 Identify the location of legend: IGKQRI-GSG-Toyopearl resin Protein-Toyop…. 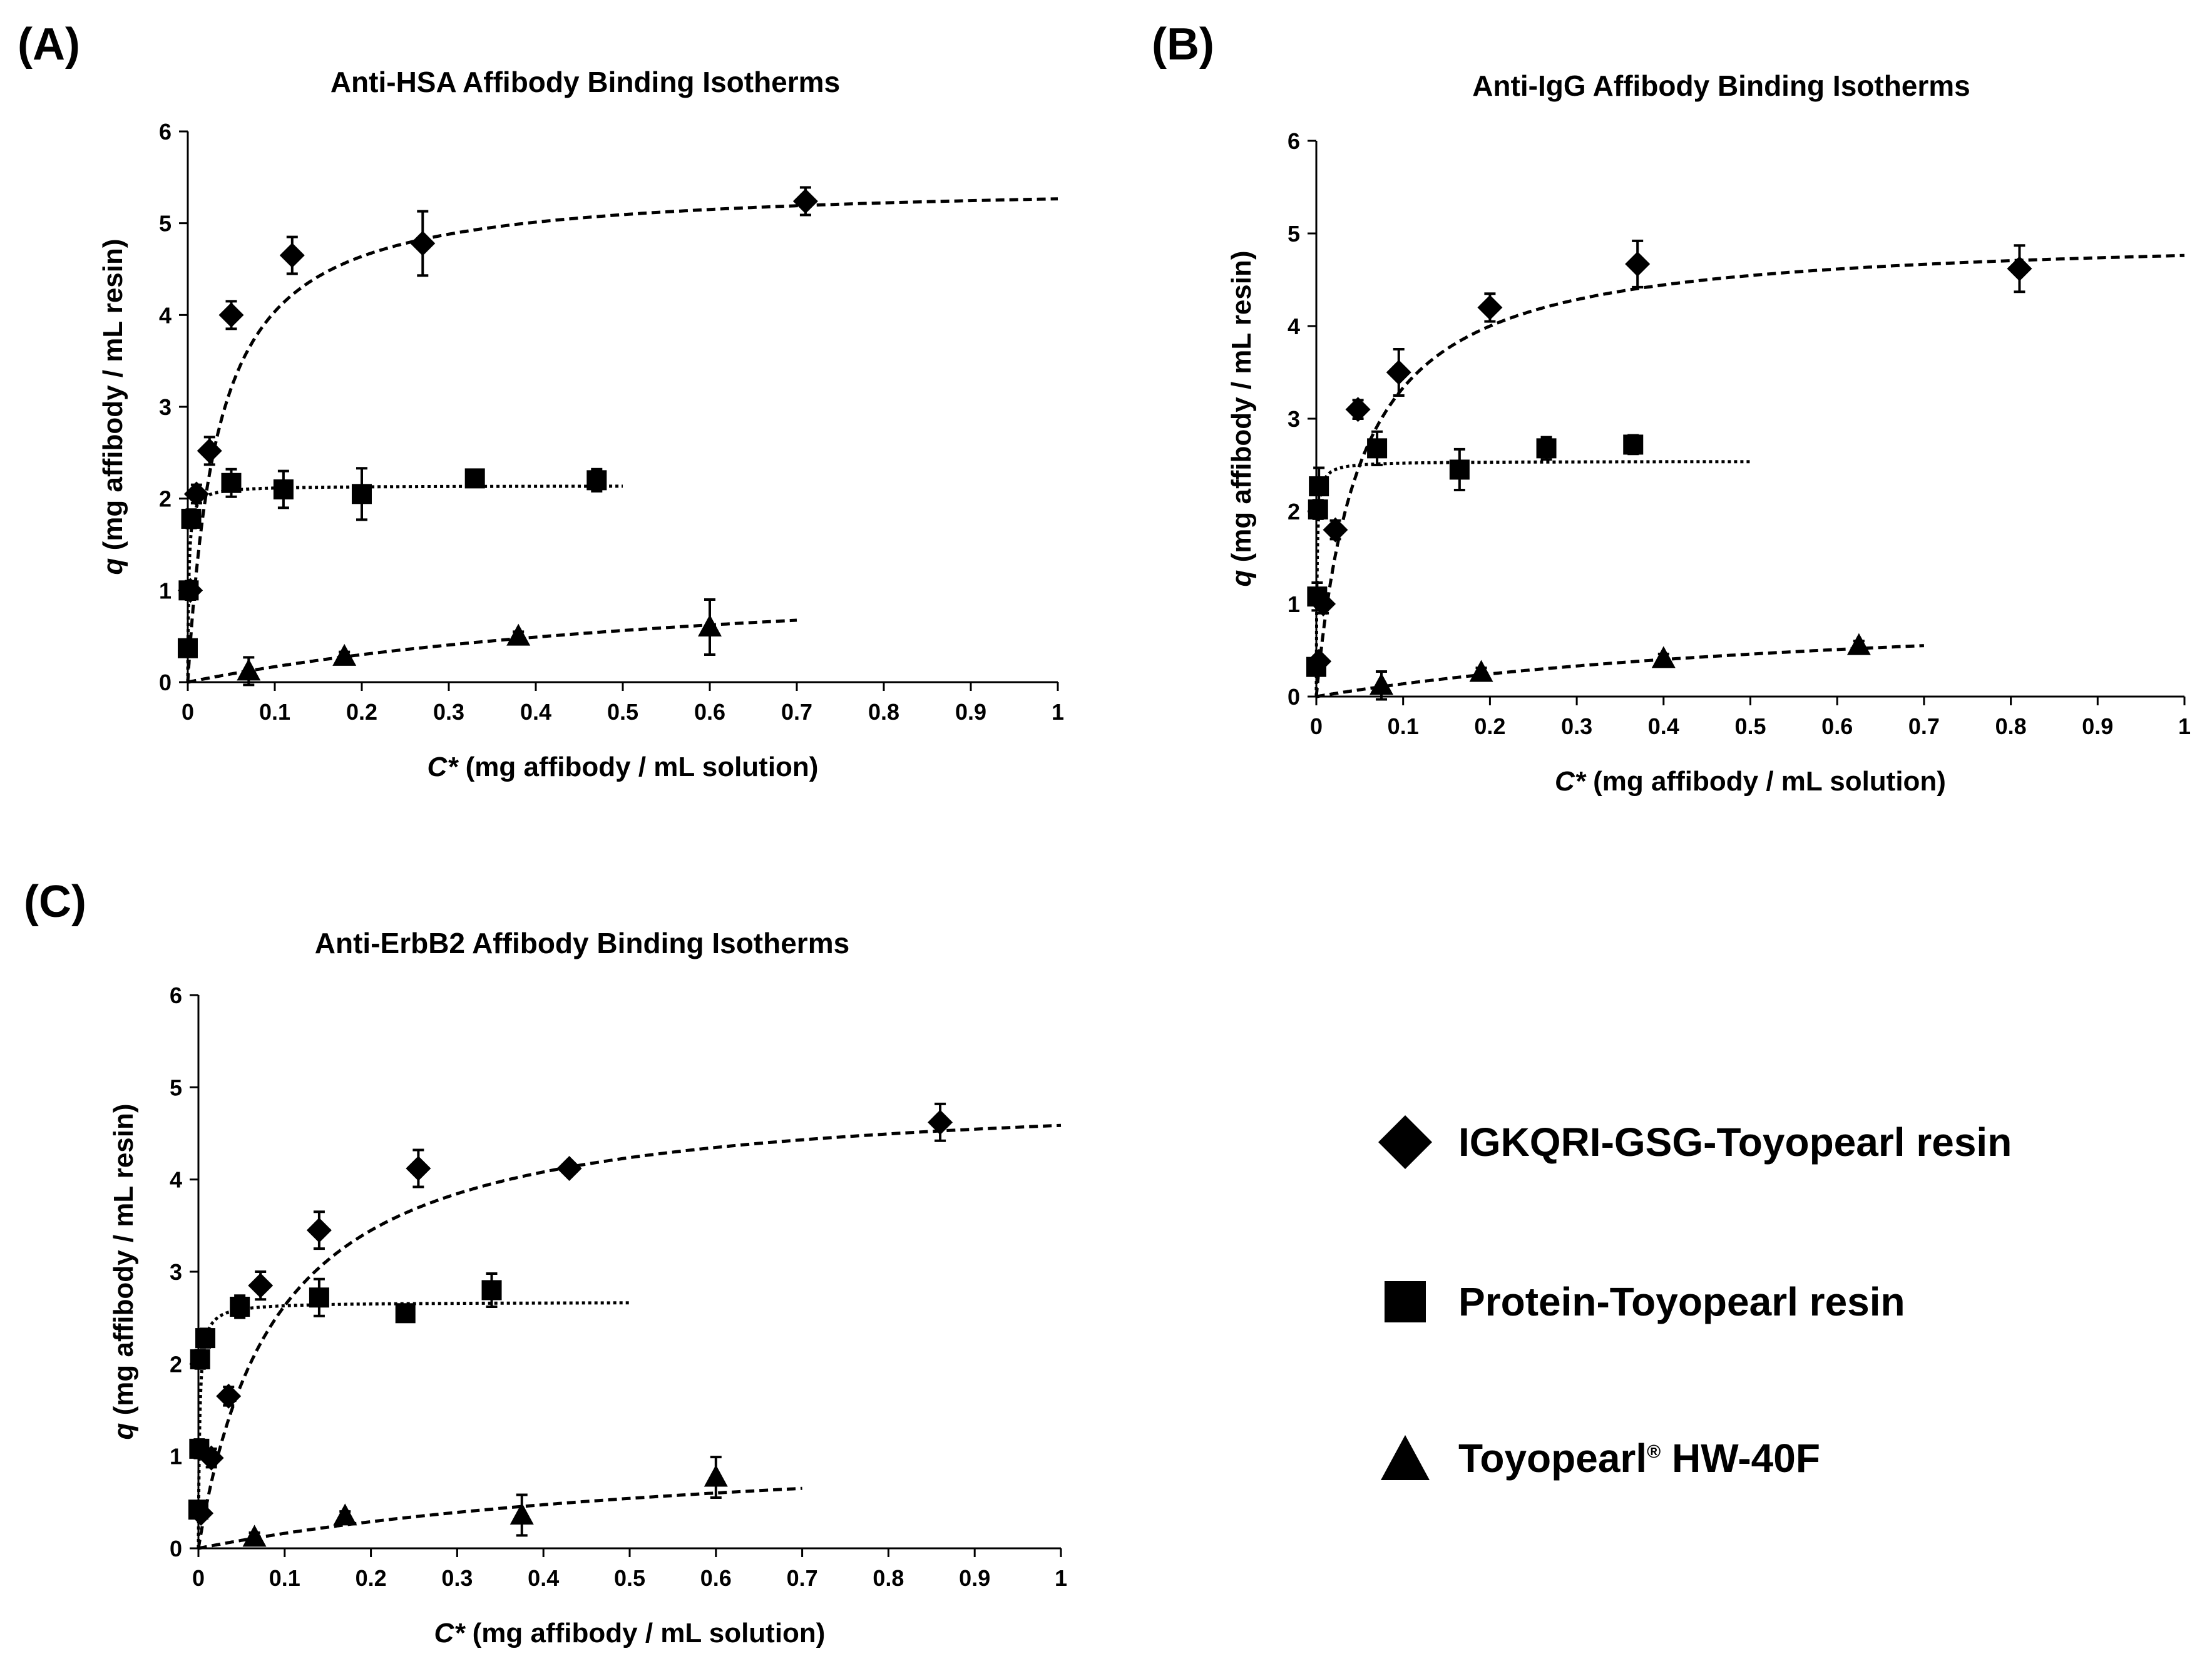
(1771, 1321).